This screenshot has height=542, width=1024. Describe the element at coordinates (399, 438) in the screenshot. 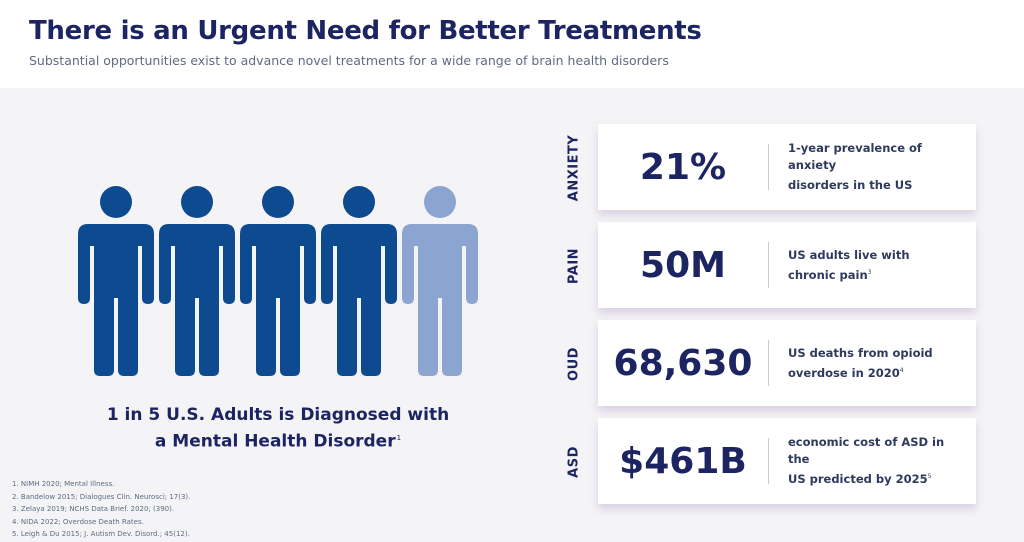

I see `caption-footnote-ref: 1` at that location.